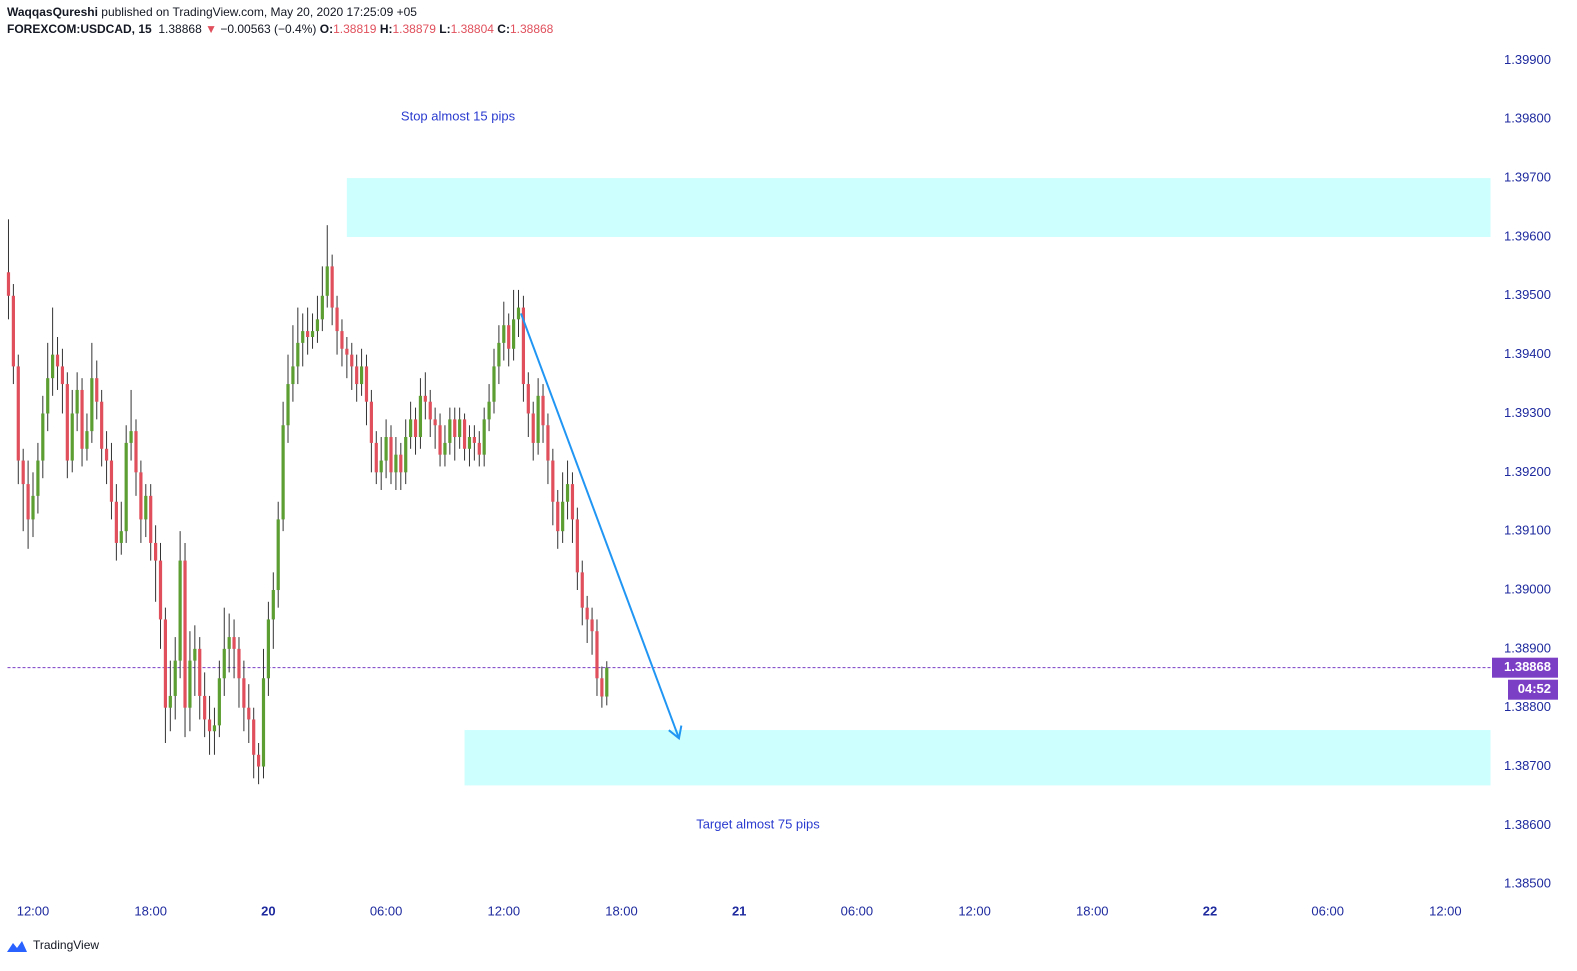 The width and height of the screenshot is (1577, 971). I want to click on y-tick-label: 1.38700, so click(1527, 765).